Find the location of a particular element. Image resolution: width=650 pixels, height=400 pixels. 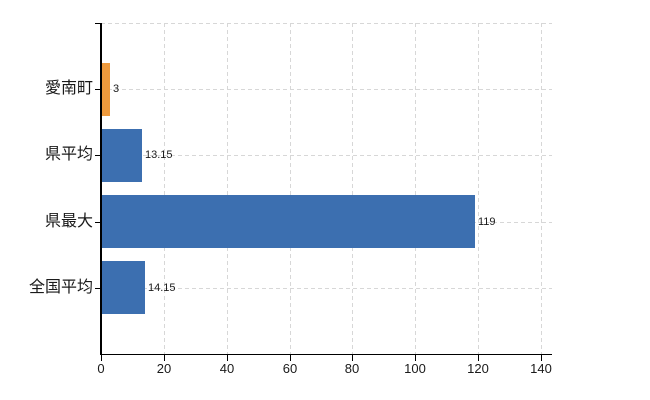

bar-value-label: 119 is located at coordinates (487, 222).